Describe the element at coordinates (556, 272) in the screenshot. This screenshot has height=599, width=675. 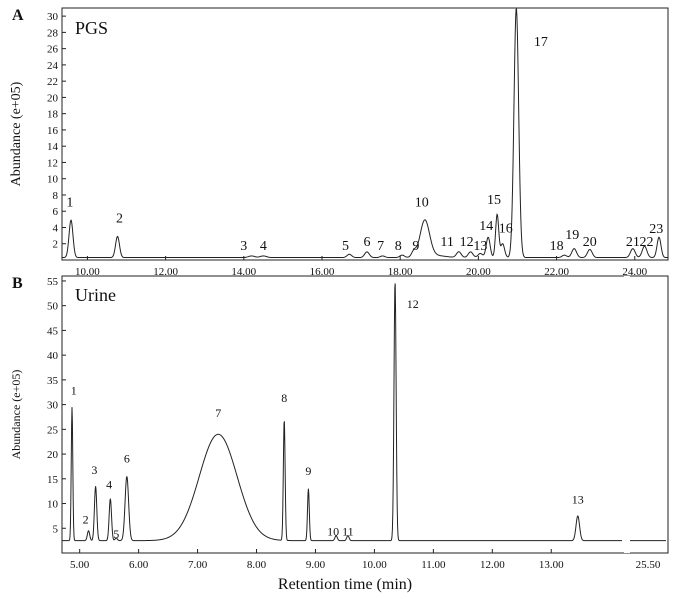
I see `x-tick-label: 22.00` at that location.